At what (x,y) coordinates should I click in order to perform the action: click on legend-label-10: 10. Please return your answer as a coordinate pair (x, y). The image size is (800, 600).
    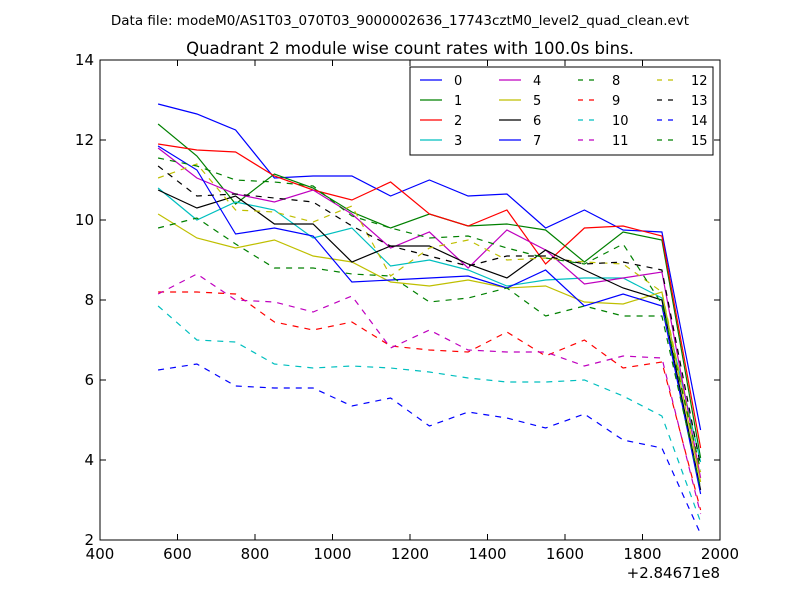
    Looking at the image, I should click on (620, 121).